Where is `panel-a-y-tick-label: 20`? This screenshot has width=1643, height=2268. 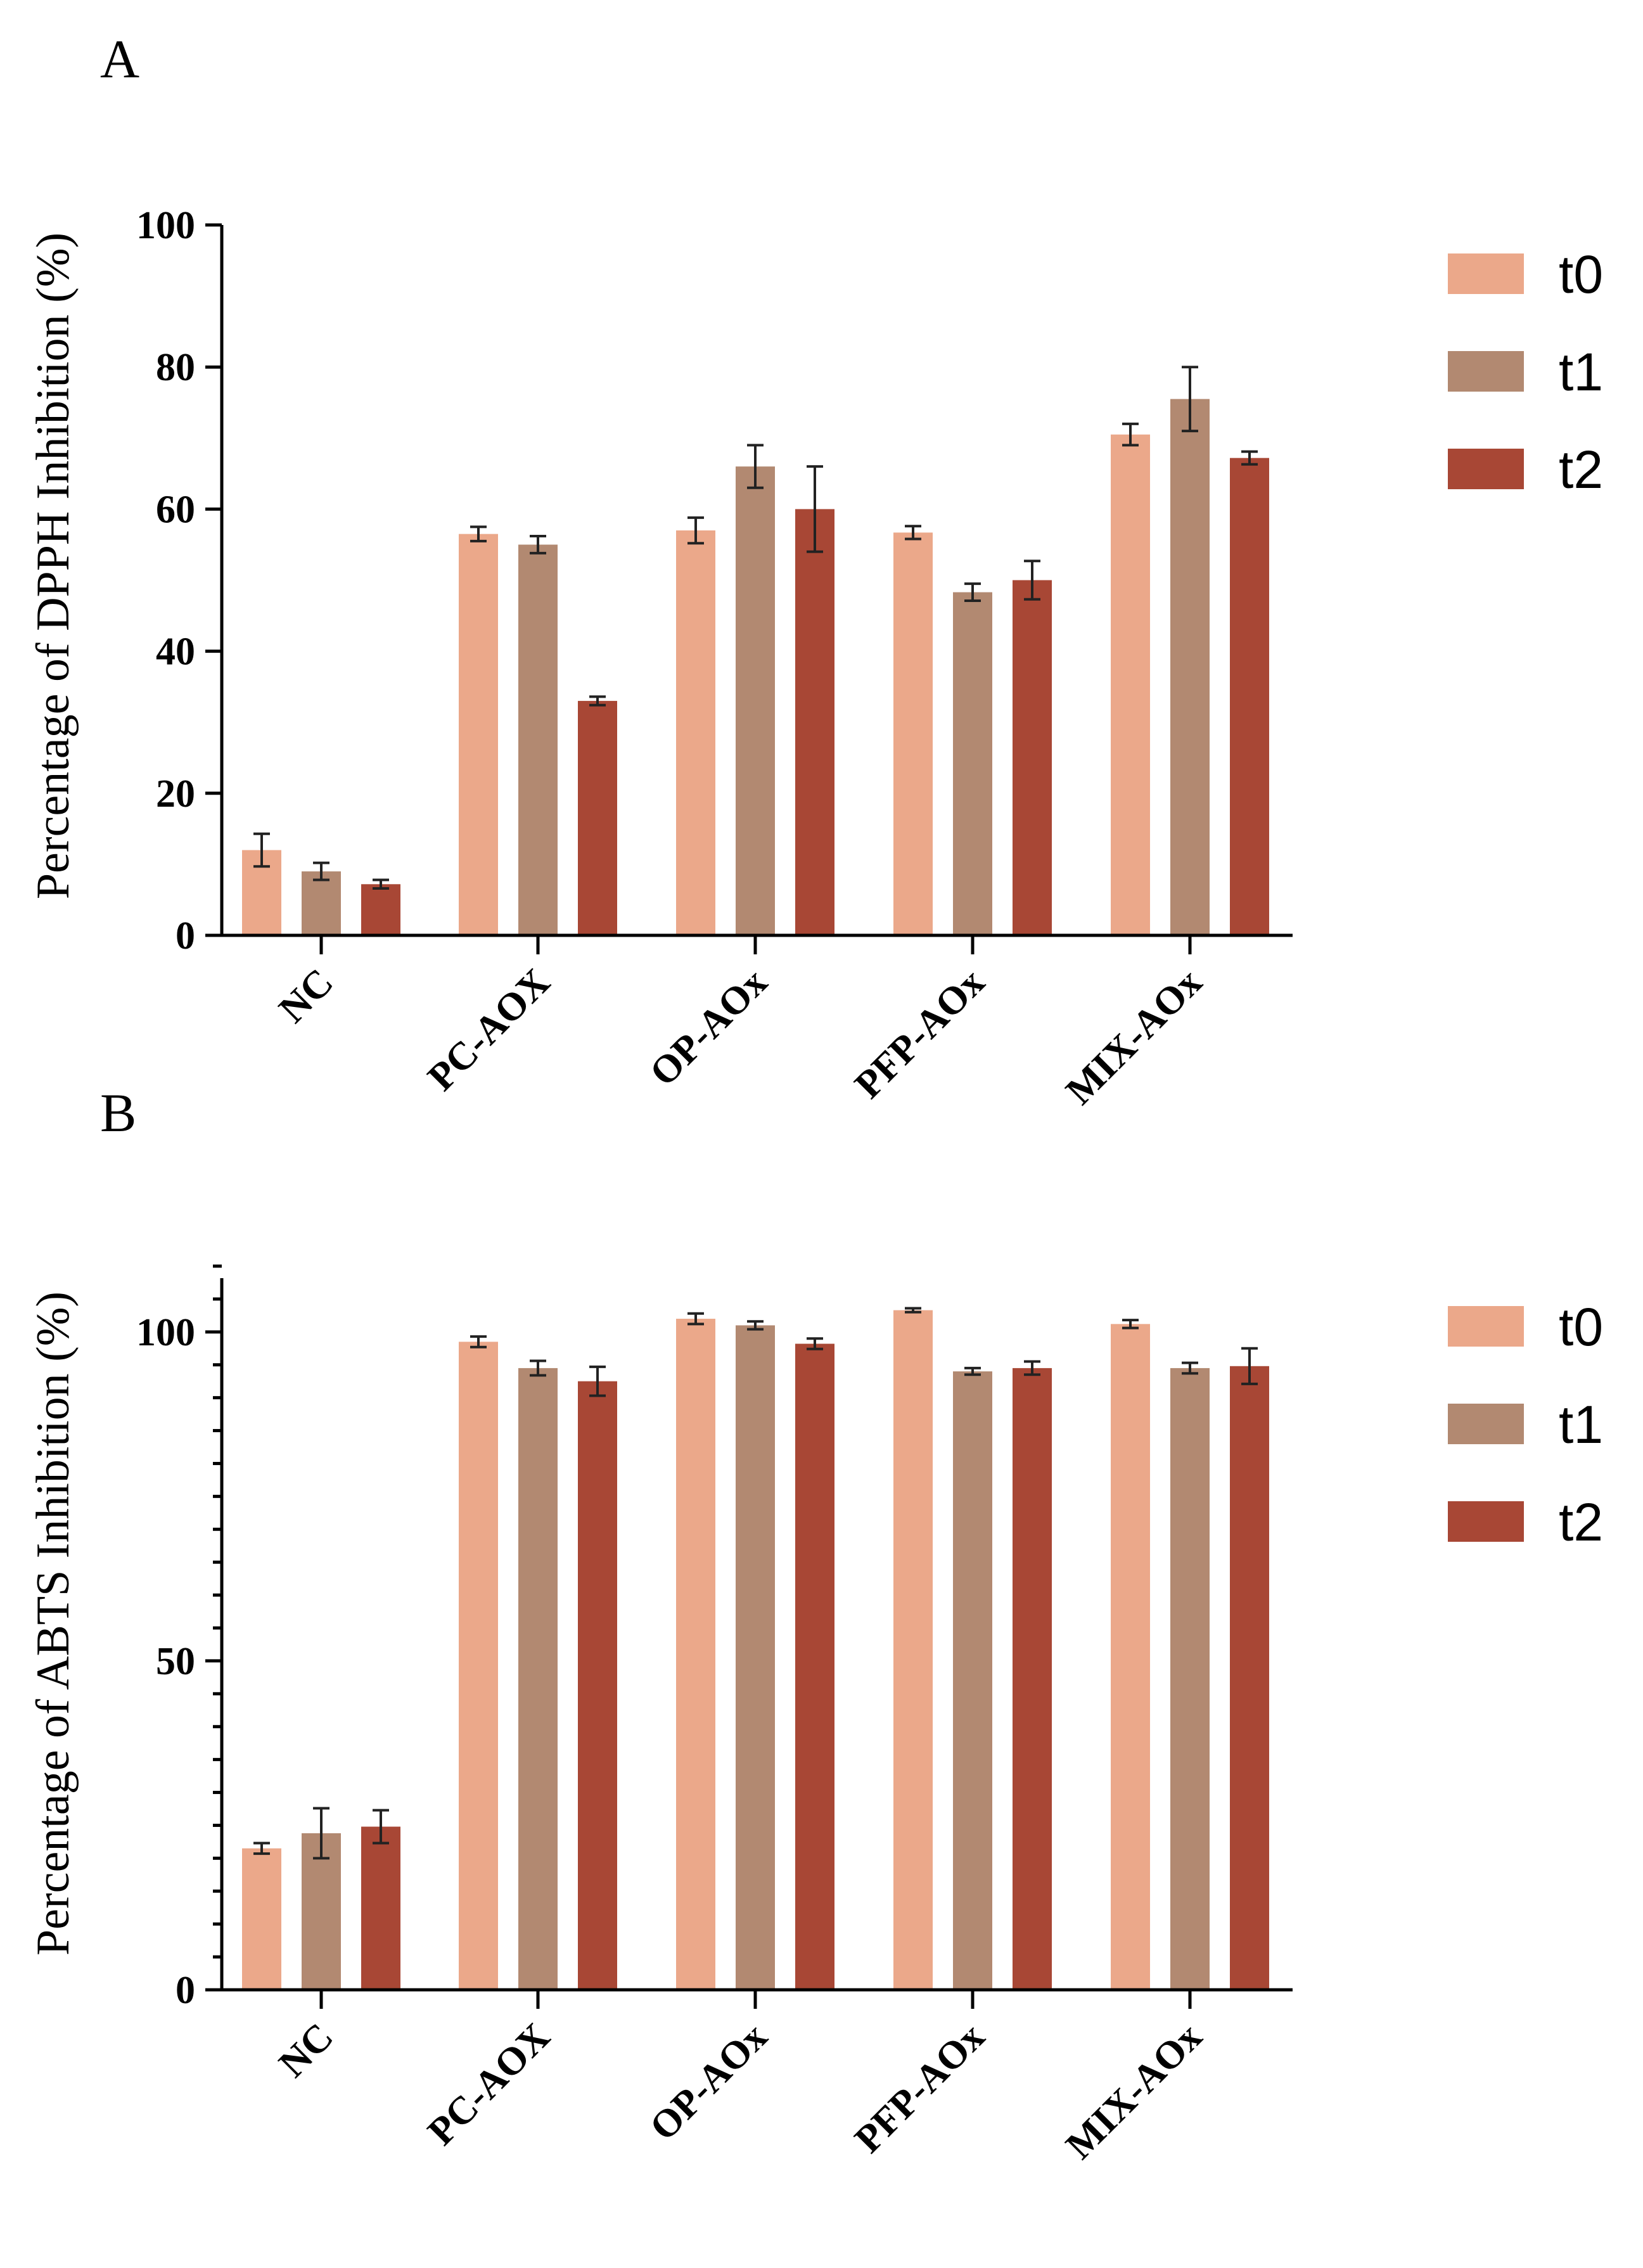
panel-a-y-tick-label: 20 is located at coordinates (175, 794).